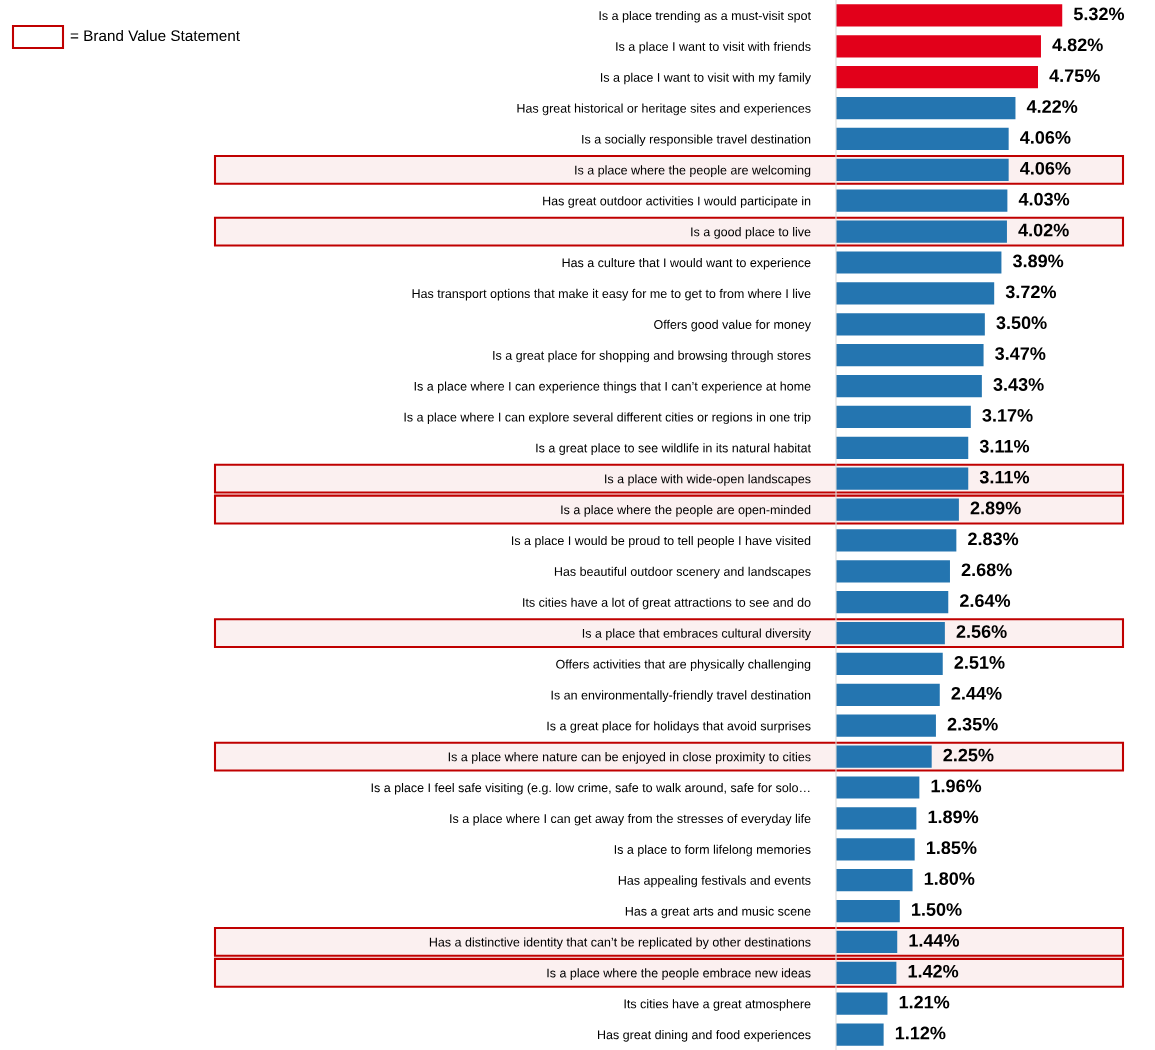 The image size is (1155, 1050). What do you see at coordinates (976, 693) in the screenshot?
I see `data-label: 2.44%` at bounding box center [976, 693].